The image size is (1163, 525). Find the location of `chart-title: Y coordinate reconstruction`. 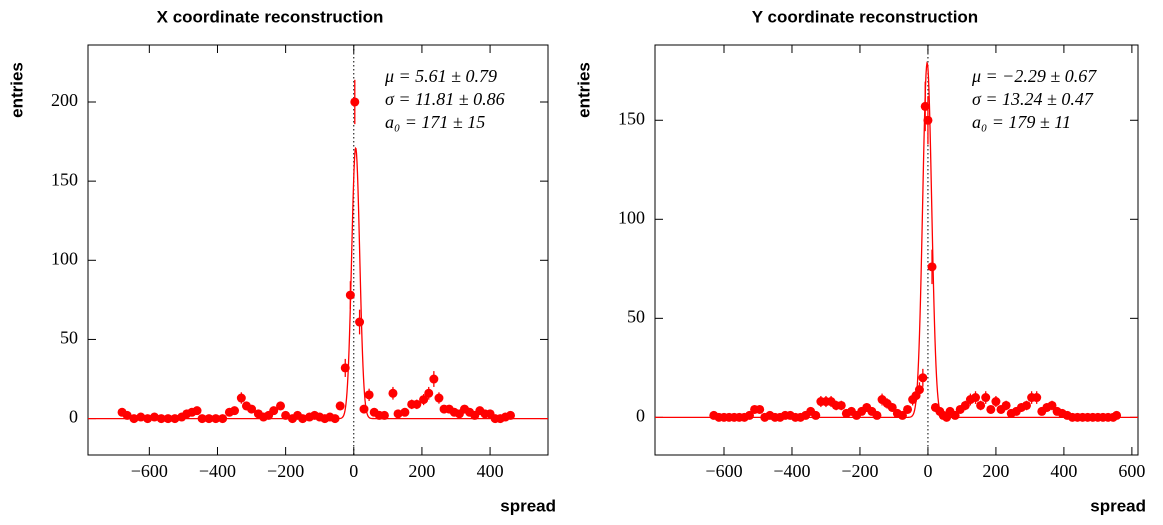

chart-title: Y coordinate reconstruction is located at coordinates (865, 16).